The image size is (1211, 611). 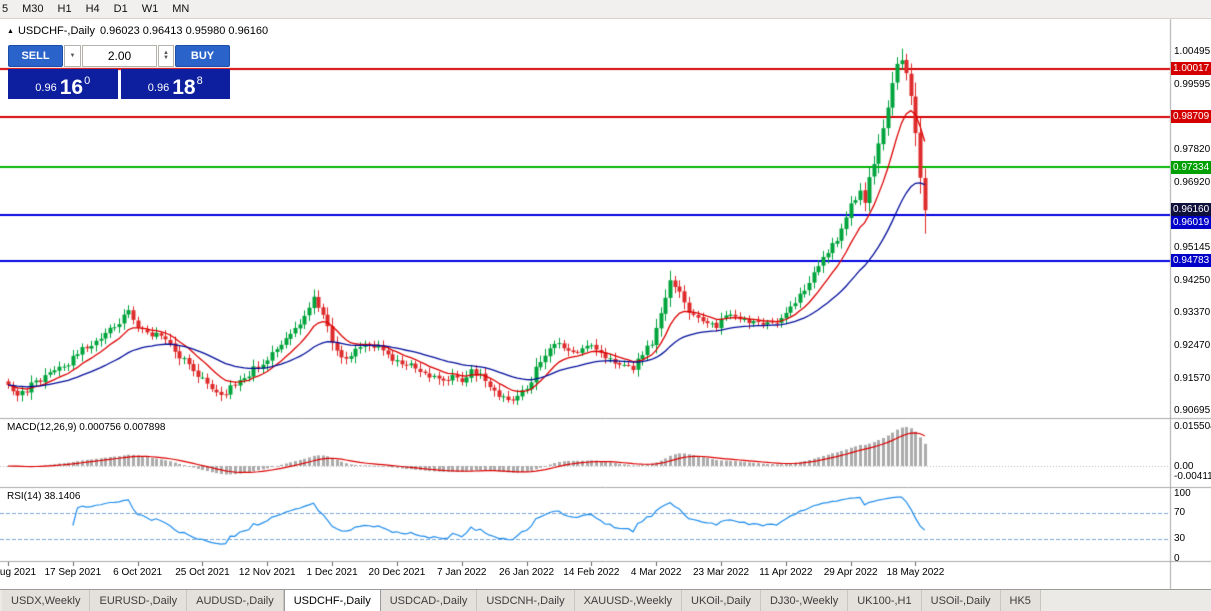 What do you see at coordinates (64, 9) in the screenshot?
I see `timeframe-button-h1: H1` at bounding box center [64, 9].